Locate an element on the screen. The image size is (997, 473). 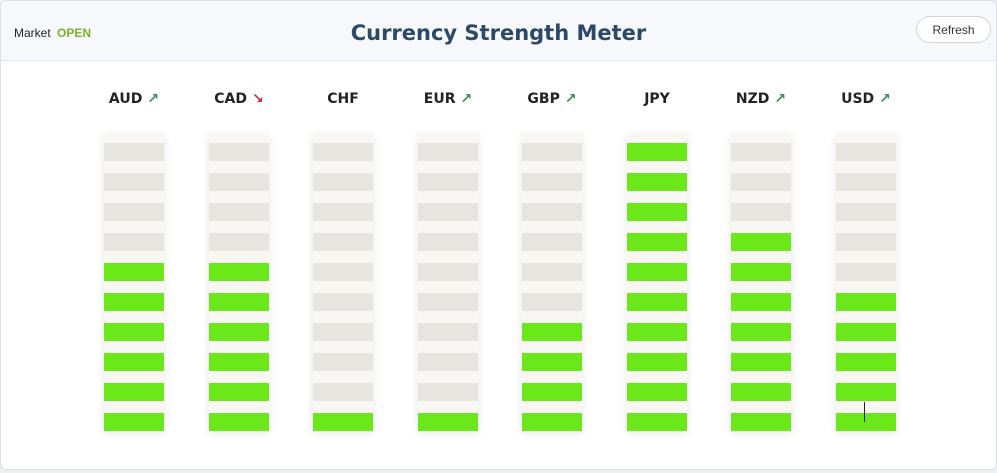
currency-header: CAD ↘ is located at coordinates (239, 99).